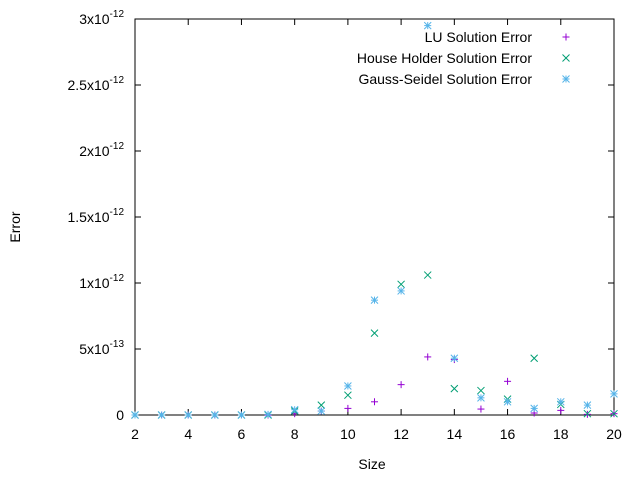 The height and width of the screenshot is (480, 640). Describe the element at coordinates (508, 434) in the screenshot. I see `x-tick-label: 16` at that location.